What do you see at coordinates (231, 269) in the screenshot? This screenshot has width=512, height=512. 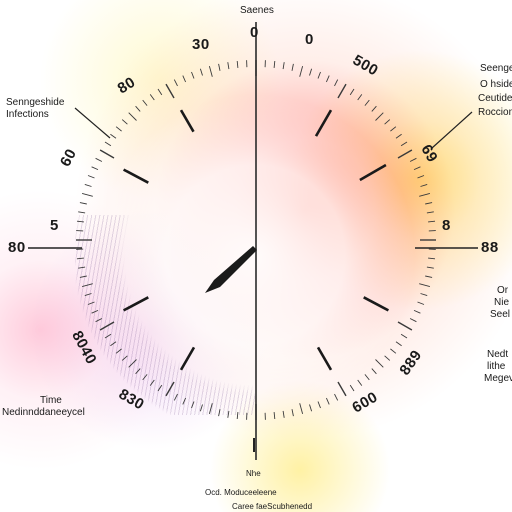 I see `needle-arrow` at bounding box center [231, 269].